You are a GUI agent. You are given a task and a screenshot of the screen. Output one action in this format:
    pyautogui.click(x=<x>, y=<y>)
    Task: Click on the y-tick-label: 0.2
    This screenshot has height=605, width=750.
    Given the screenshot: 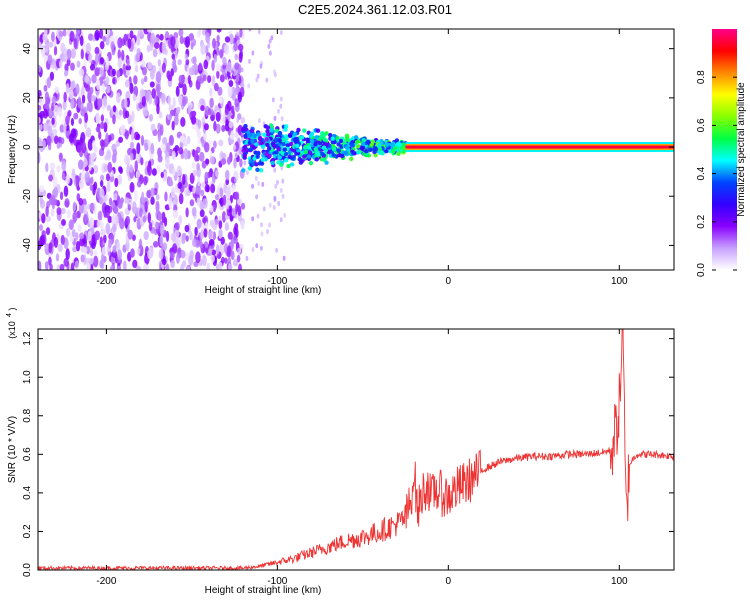 What is the action you would take?
    pyautogui.click(x=27, y=531)
    